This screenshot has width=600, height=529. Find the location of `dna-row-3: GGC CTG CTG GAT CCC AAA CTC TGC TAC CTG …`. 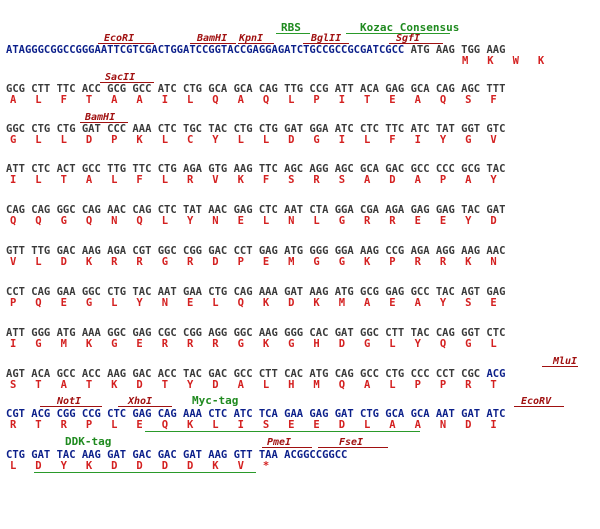

dna-row-3: GGC CTG CTG GAT CCC AAA CTC TGC TAC CTG … is located at coordinates (256, 129).